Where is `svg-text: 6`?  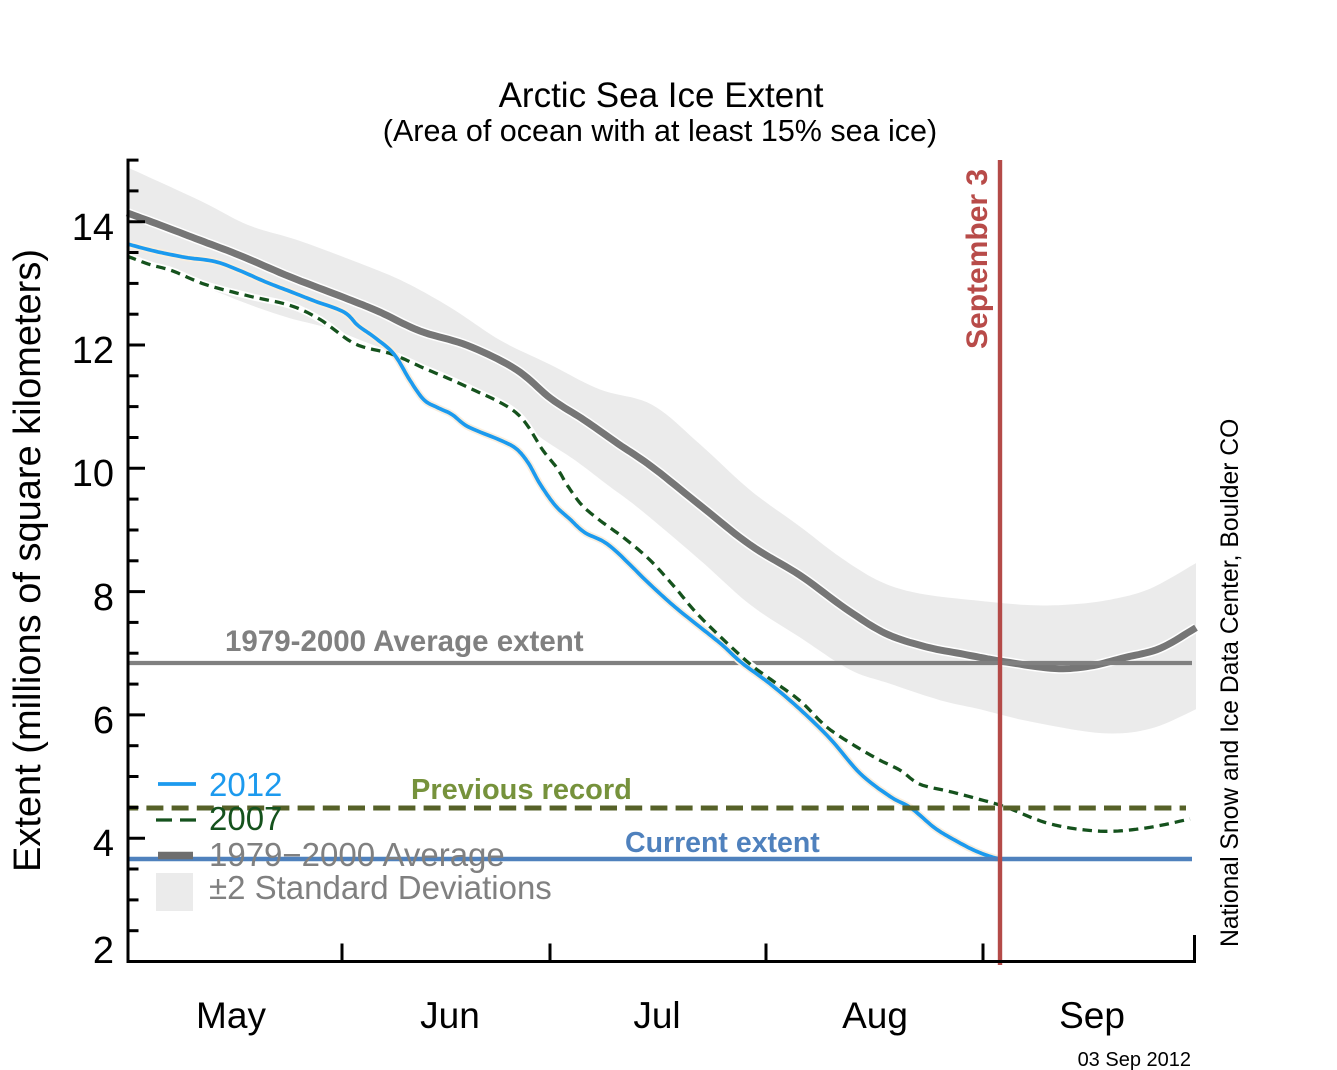 svg-text: 6 is located at coordinates (103, 721).